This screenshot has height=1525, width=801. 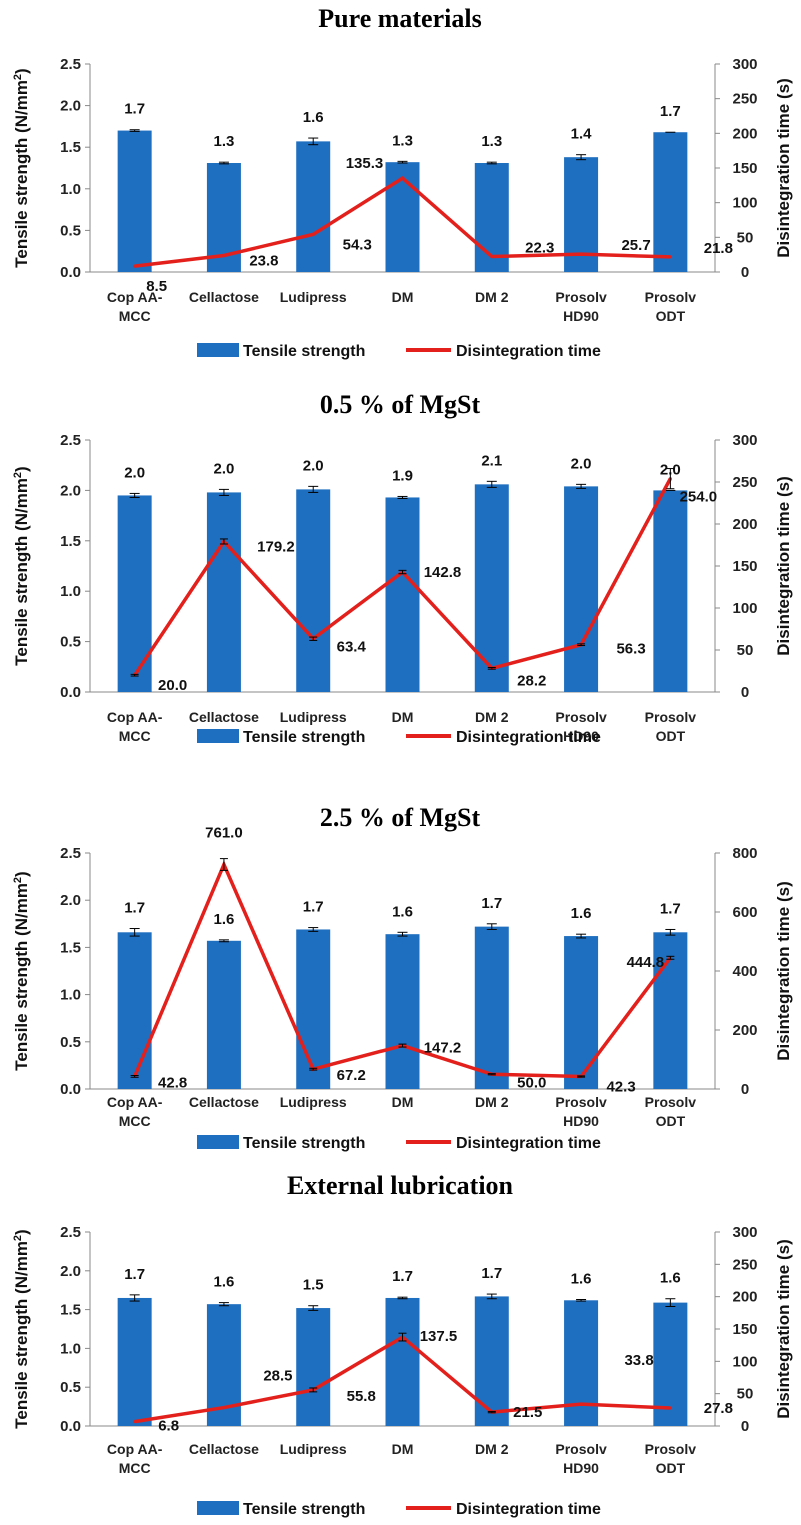 What do you see at coordinates (646, 962) in the screenshot?
I see `line-data-label: 444.8` at bounding box center [646, 962].